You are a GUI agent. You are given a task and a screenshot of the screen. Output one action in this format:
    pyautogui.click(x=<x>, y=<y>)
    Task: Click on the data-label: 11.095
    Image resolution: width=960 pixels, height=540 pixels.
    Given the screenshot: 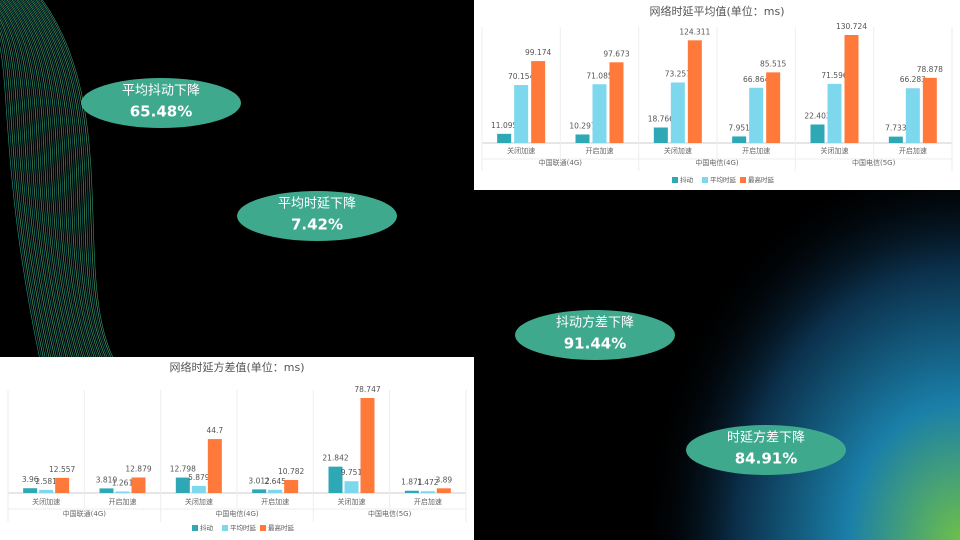 What is the action you would take?
    pyautogui.click(x=504, y=125)
    